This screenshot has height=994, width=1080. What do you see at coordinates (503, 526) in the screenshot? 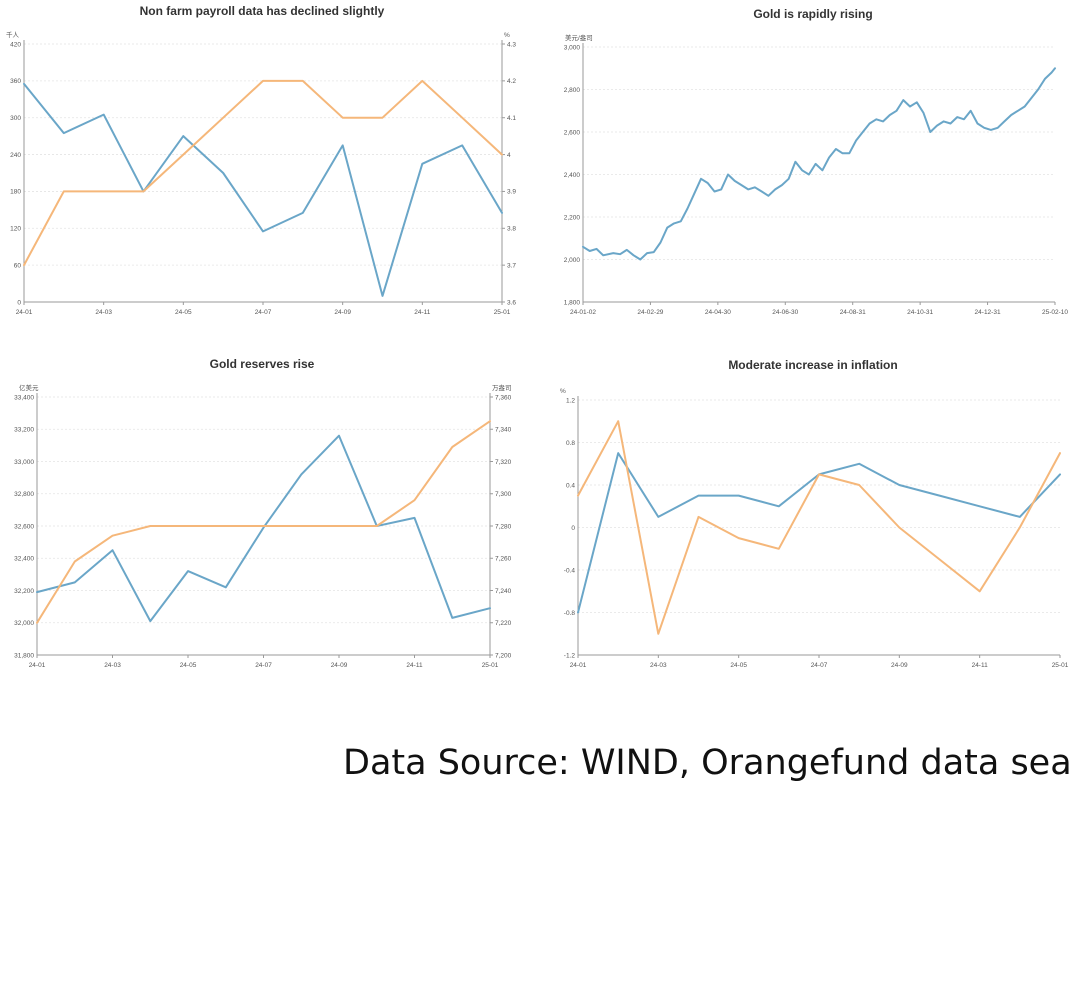
I see `y2-tick-label: 7,280` at bounding box center [503, 526].